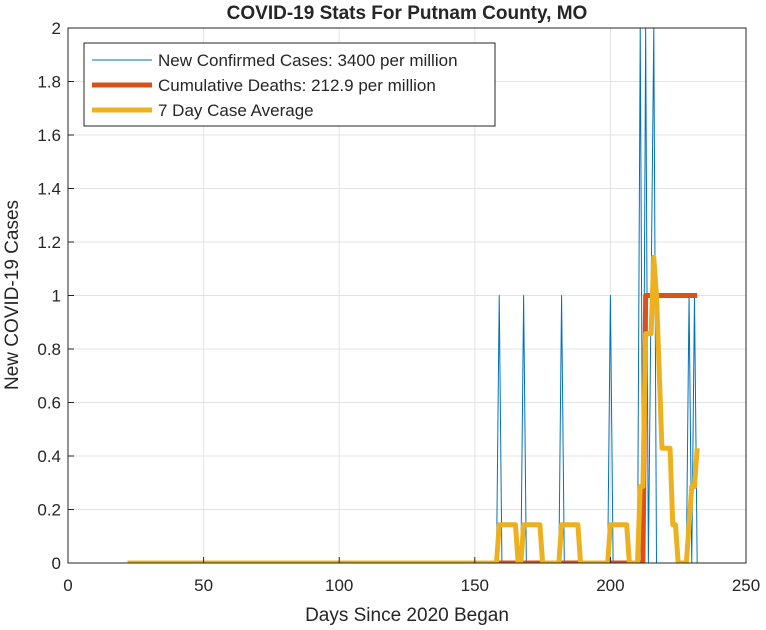 This screenshot has width=766, height=630. I want to click on y-tick-label: 0.2, so click(49, 510).